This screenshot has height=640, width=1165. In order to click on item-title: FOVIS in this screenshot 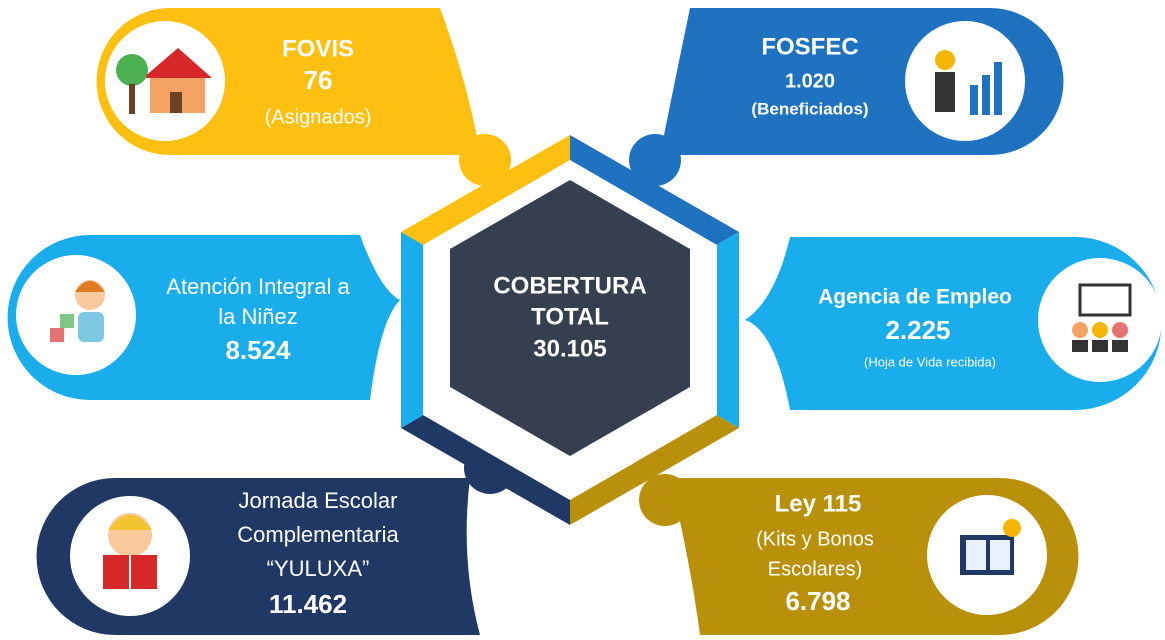, I will do `click(318, 48)`.